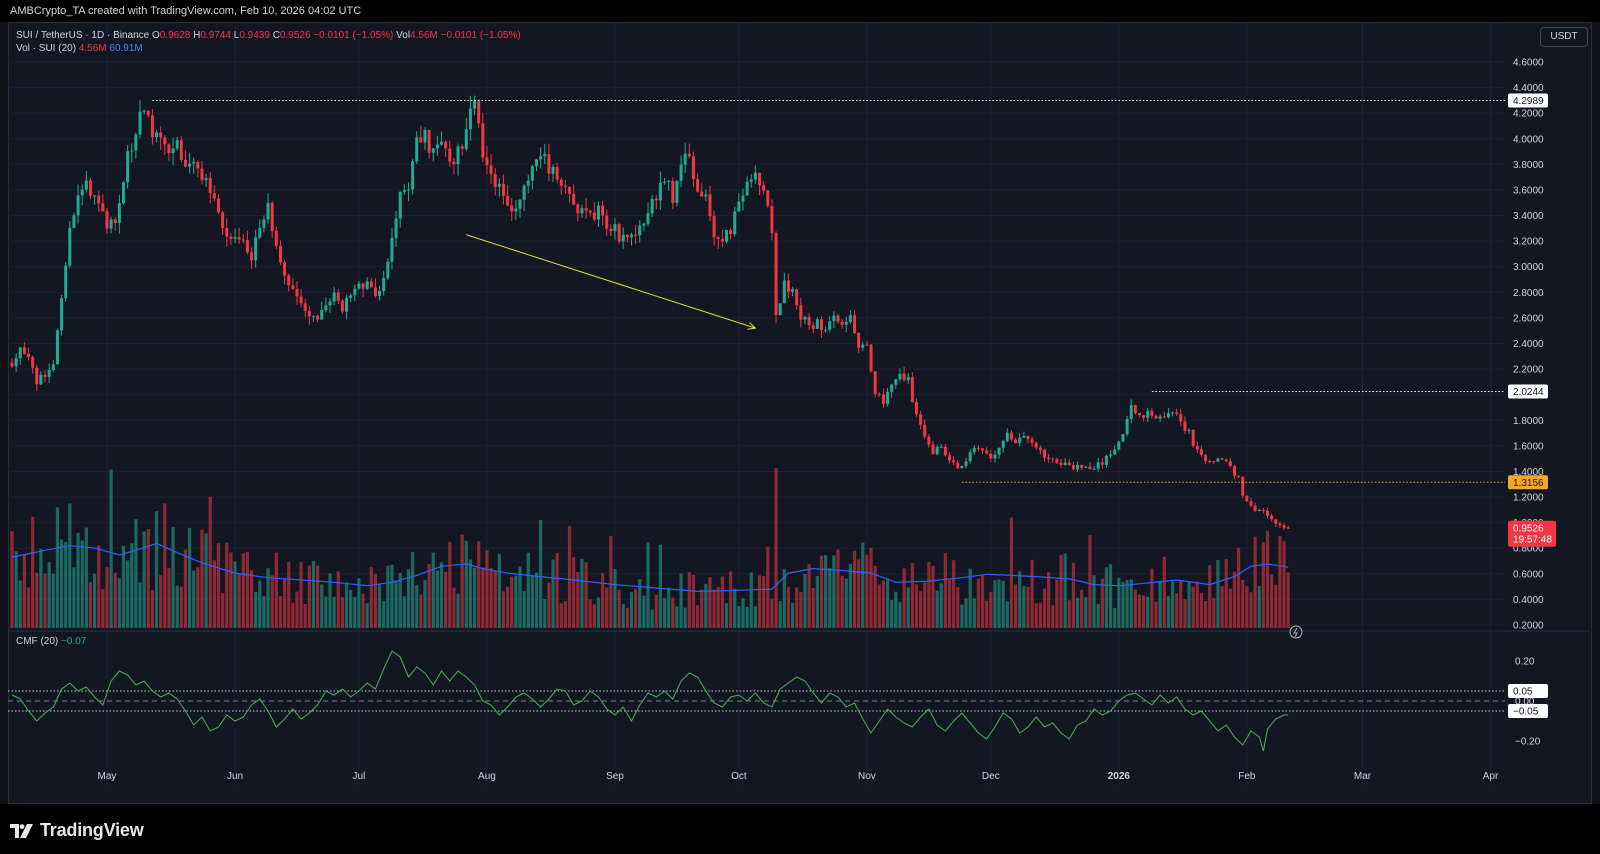 The height and width of the screenshot is (854, 1600). Describe the element at coordinates (1528, 391) in the screenshot. I see `level-badge-1: 2.0244` at that location.